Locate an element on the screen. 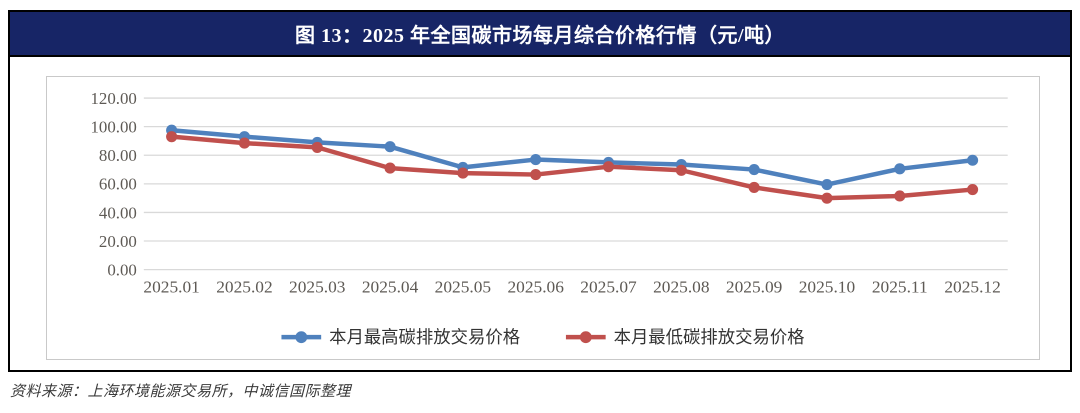 Image resolution: width=1080 pixels, height=413 pixels. legend-item: 本月最高碳排放交易价格 is located at coordinates (400, 337).